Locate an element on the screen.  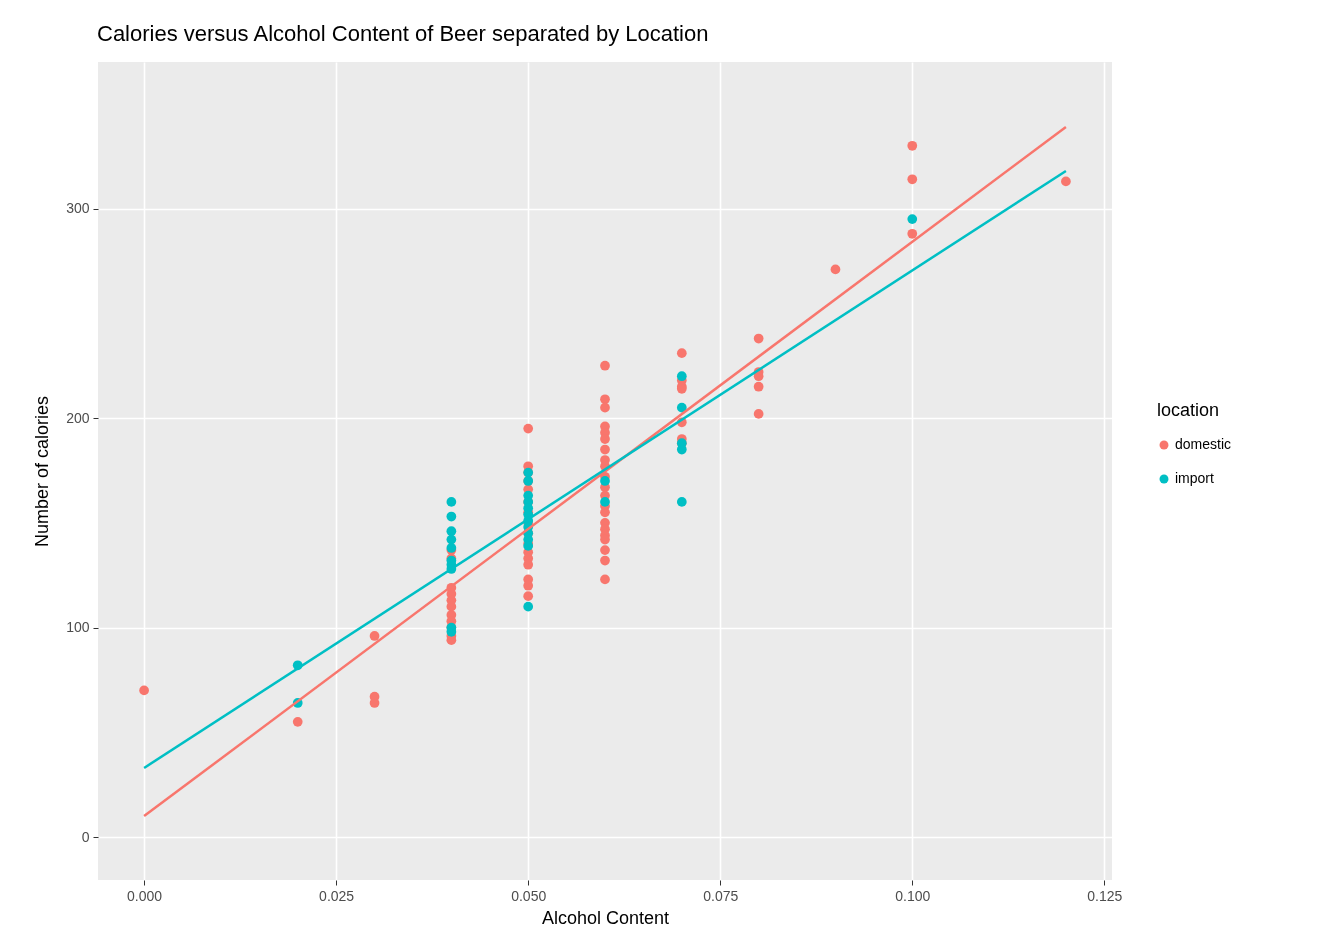
y-tick-label: 200 is located at coordinates (78, 417).